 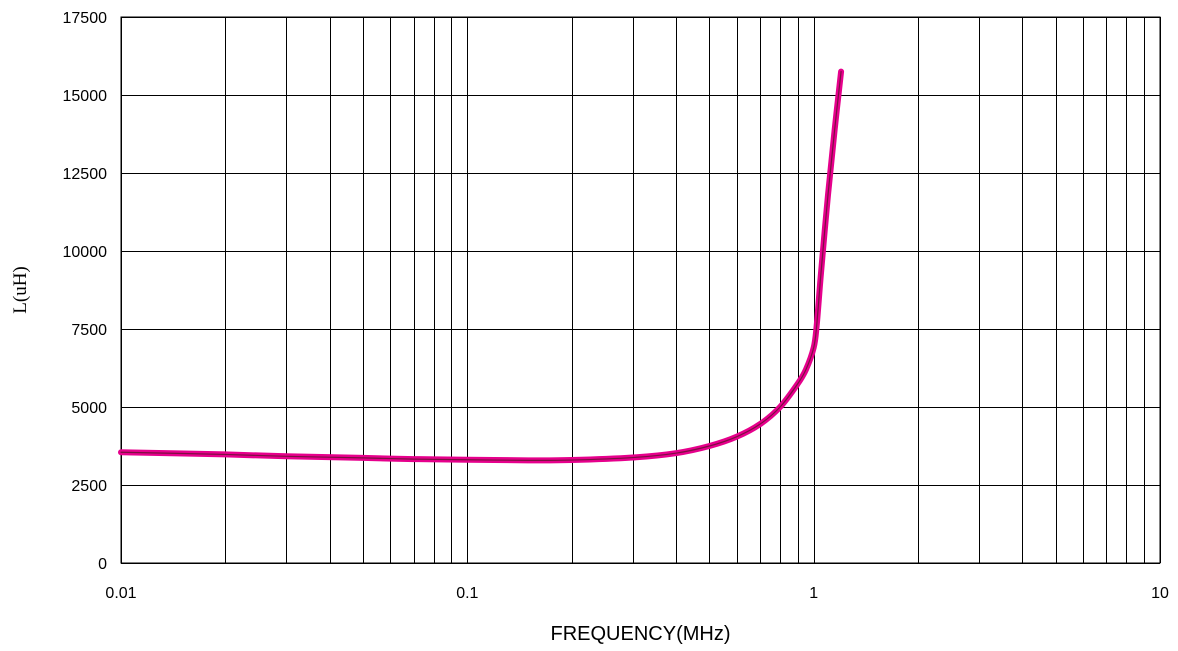 What do you see at coordinates (1160, 593) in the screenshot?
I see `x-tick-label: 10` at bounding box center [1160, 593].